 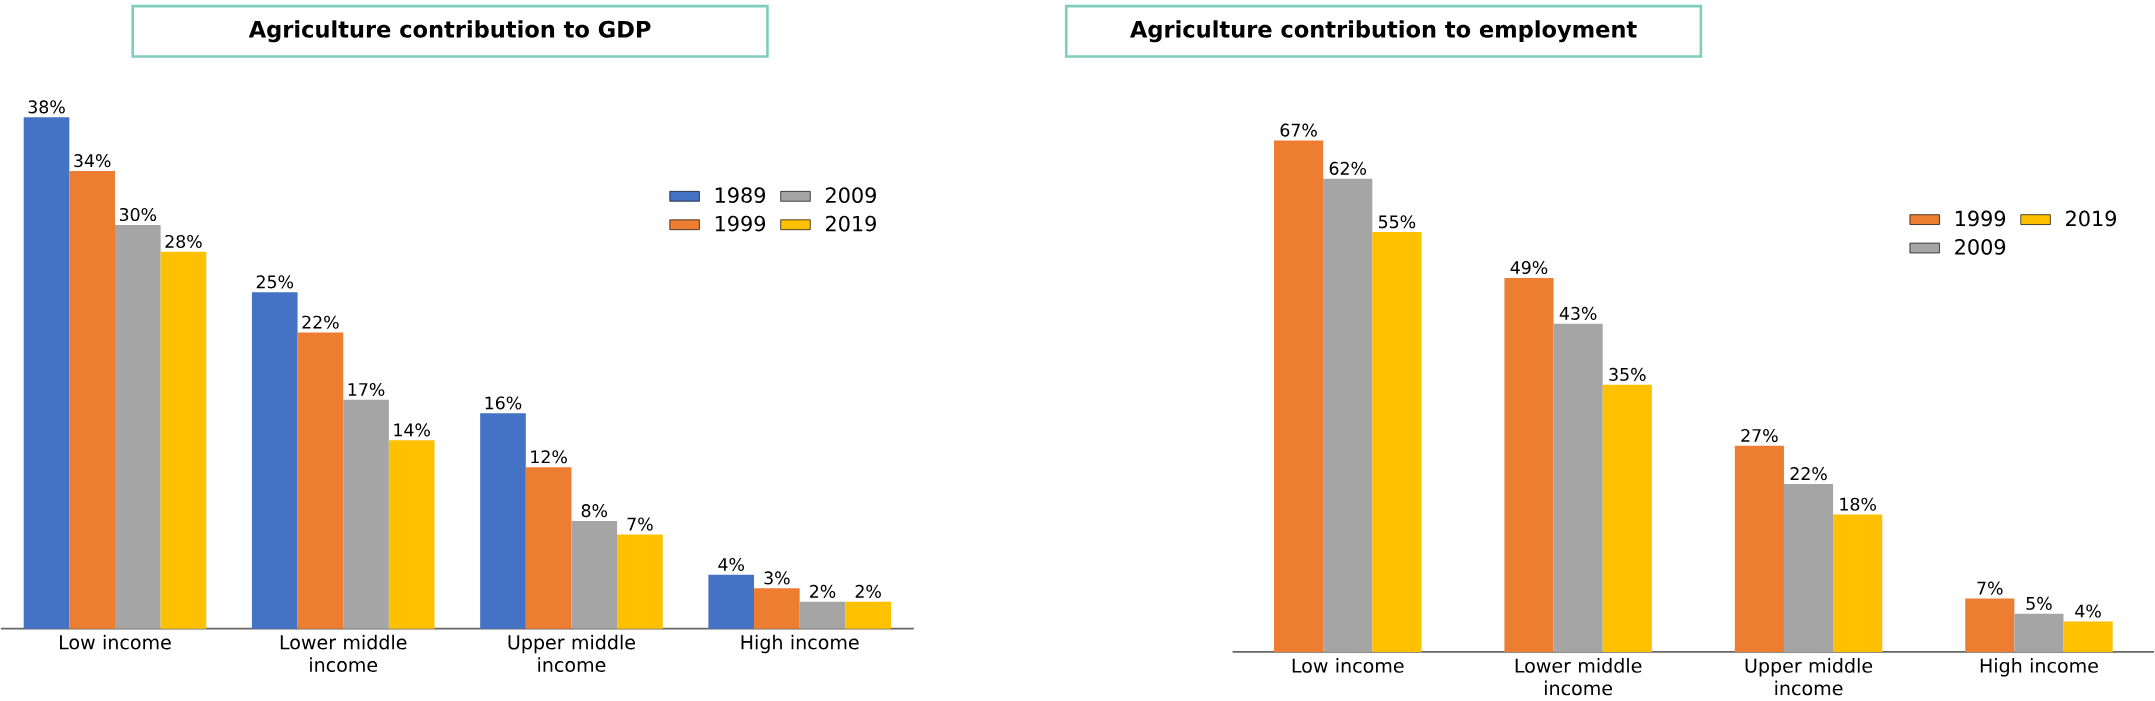 I want to click on data-label: 8%, so click(x=594, y=510).